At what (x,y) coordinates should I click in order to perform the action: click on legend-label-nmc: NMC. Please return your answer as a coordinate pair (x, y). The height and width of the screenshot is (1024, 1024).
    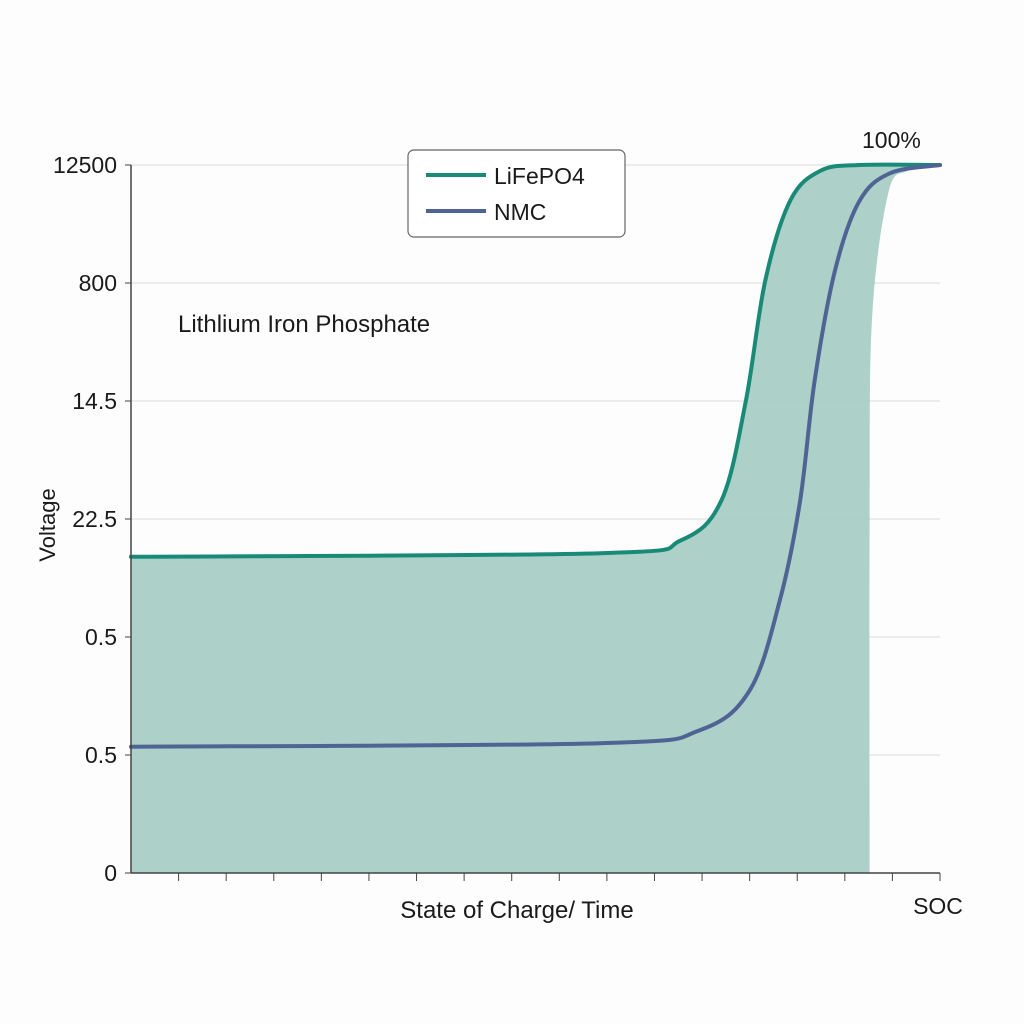
    Looking at the image, I should click on (520, 212).